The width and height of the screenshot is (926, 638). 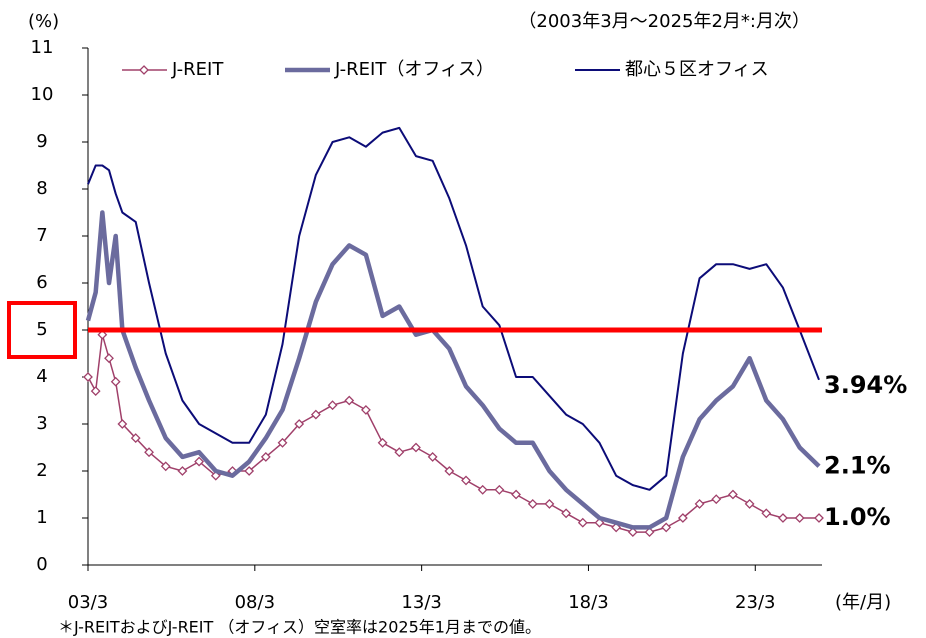 What do you see at coordinates (88, 602) in the screenshot?
I see `x-tick-label: 03/3` at bounding box center [88, 602].